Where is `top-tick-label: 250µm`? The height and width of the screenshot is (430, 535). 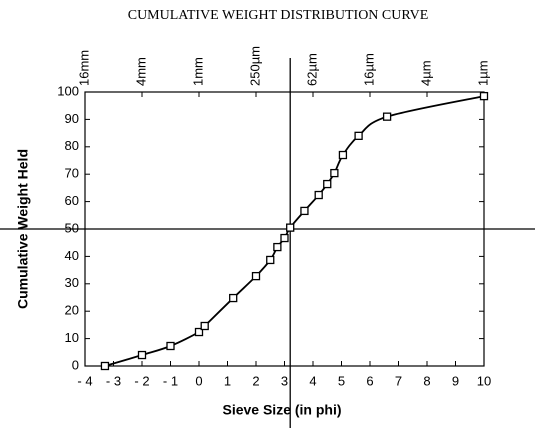 top-tick-label: 250µm is located at coordinates (254, 66).